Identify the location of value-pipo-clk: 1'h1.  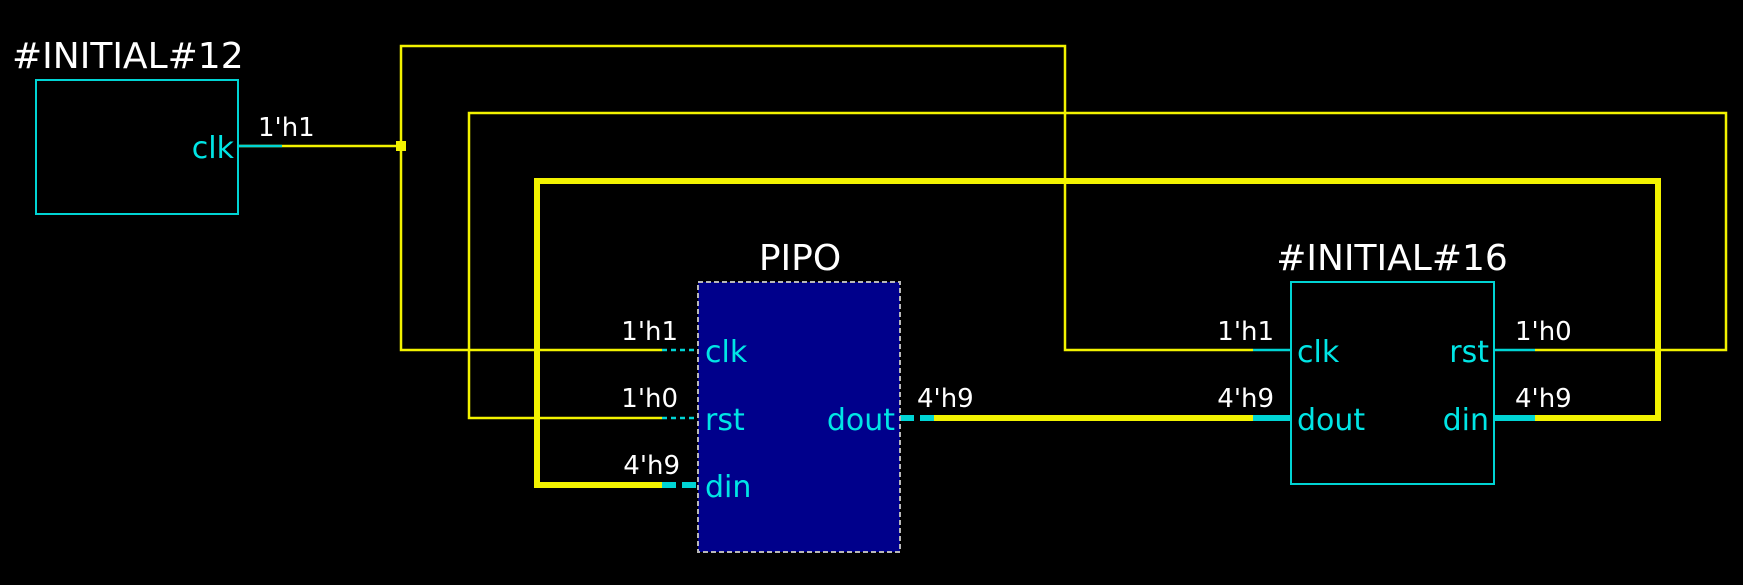
(649, 332).